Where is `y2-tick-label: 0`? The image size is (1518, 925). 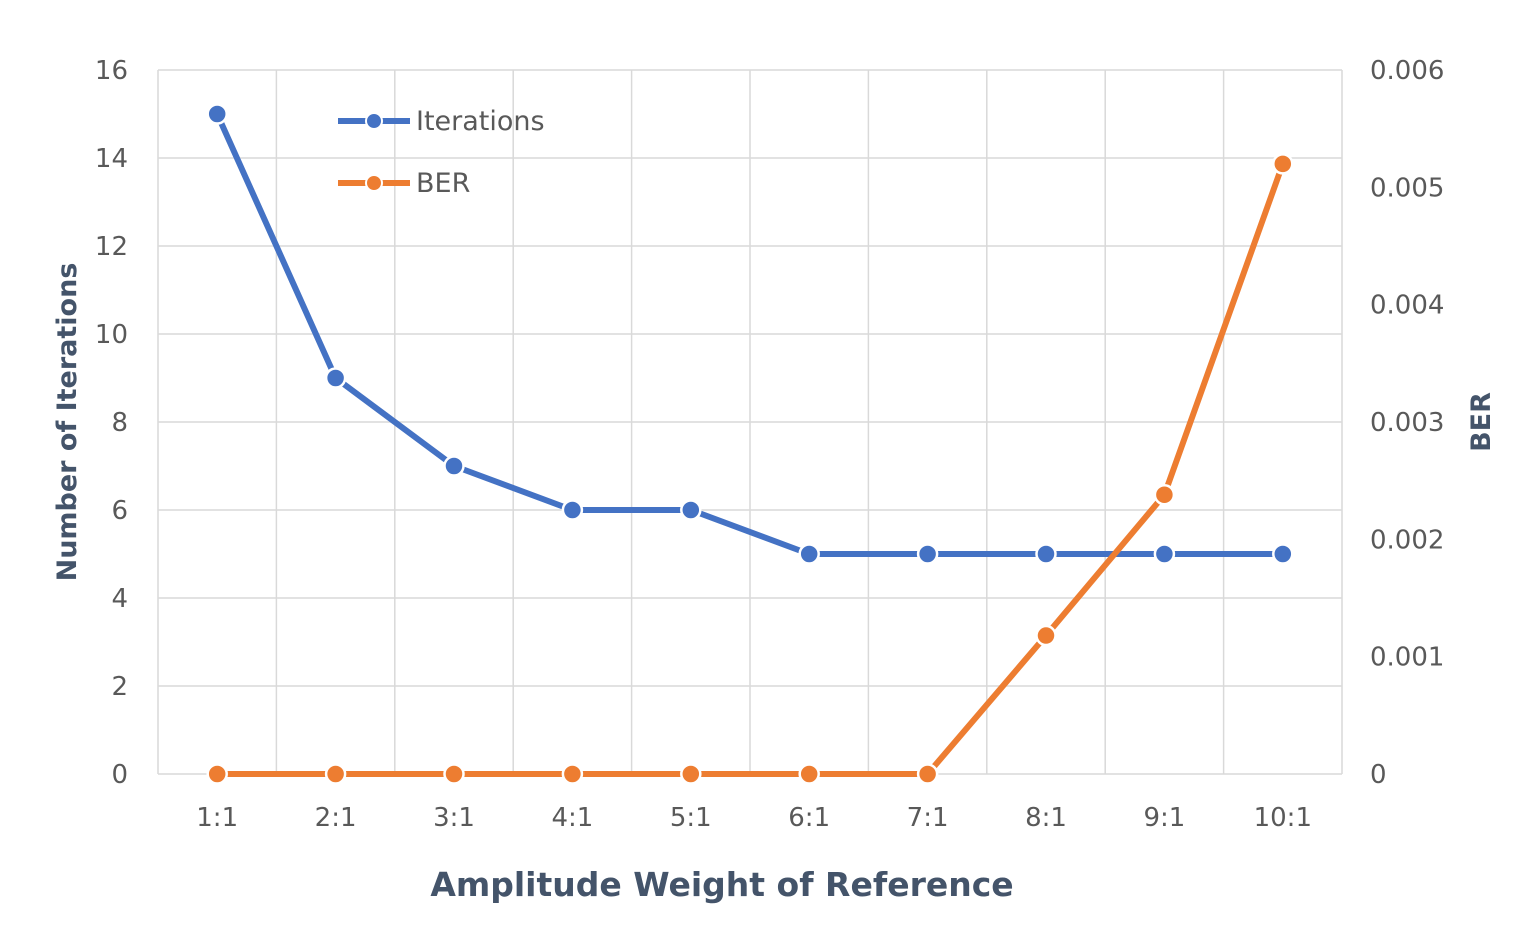
y2-tick-label: 0 is located at coordinates (1378, 775).